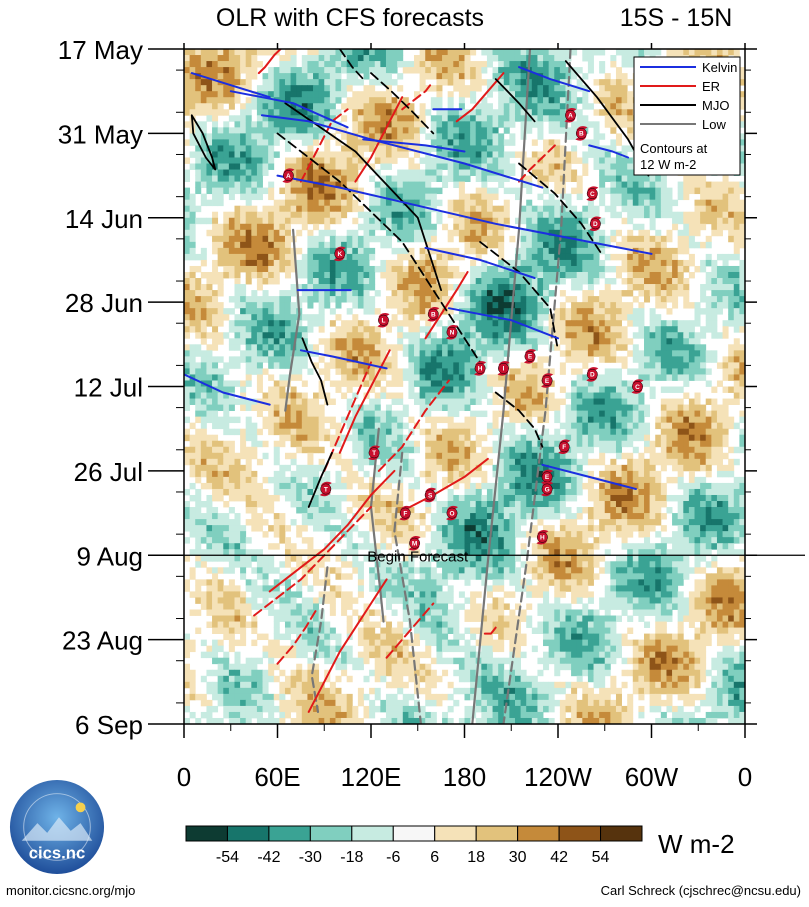 The image size is (809, 907). I want to click on storm-label: B, so click(581, 134).